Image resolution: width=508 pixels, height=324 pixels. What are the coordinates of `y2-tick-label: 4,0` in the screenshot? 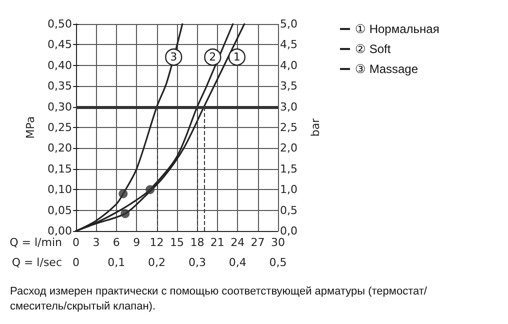 It's located at (289, 65).